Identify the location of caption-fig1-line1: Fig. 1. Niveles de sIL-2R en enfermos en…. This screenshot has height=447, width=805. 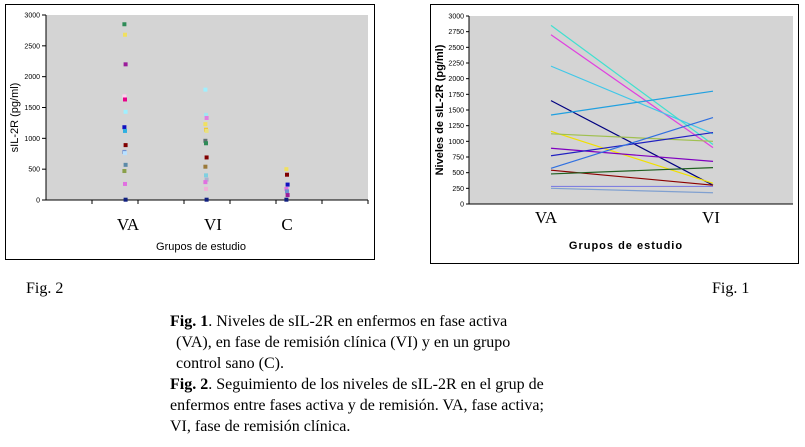
(339, 321).